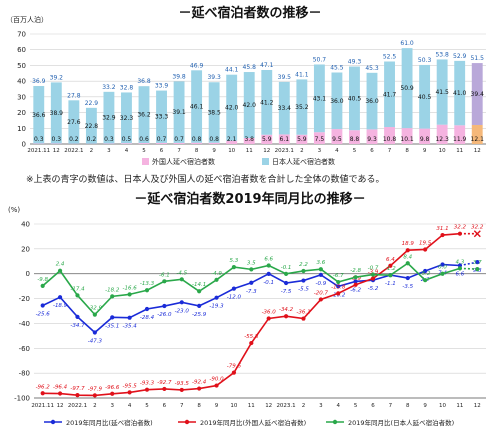 This screenshot has height=440, width=500. What do you see at coordinates (335, 422) in the screenshot?
I see `legend-marker-japanese` at bounding box center [335, 422].